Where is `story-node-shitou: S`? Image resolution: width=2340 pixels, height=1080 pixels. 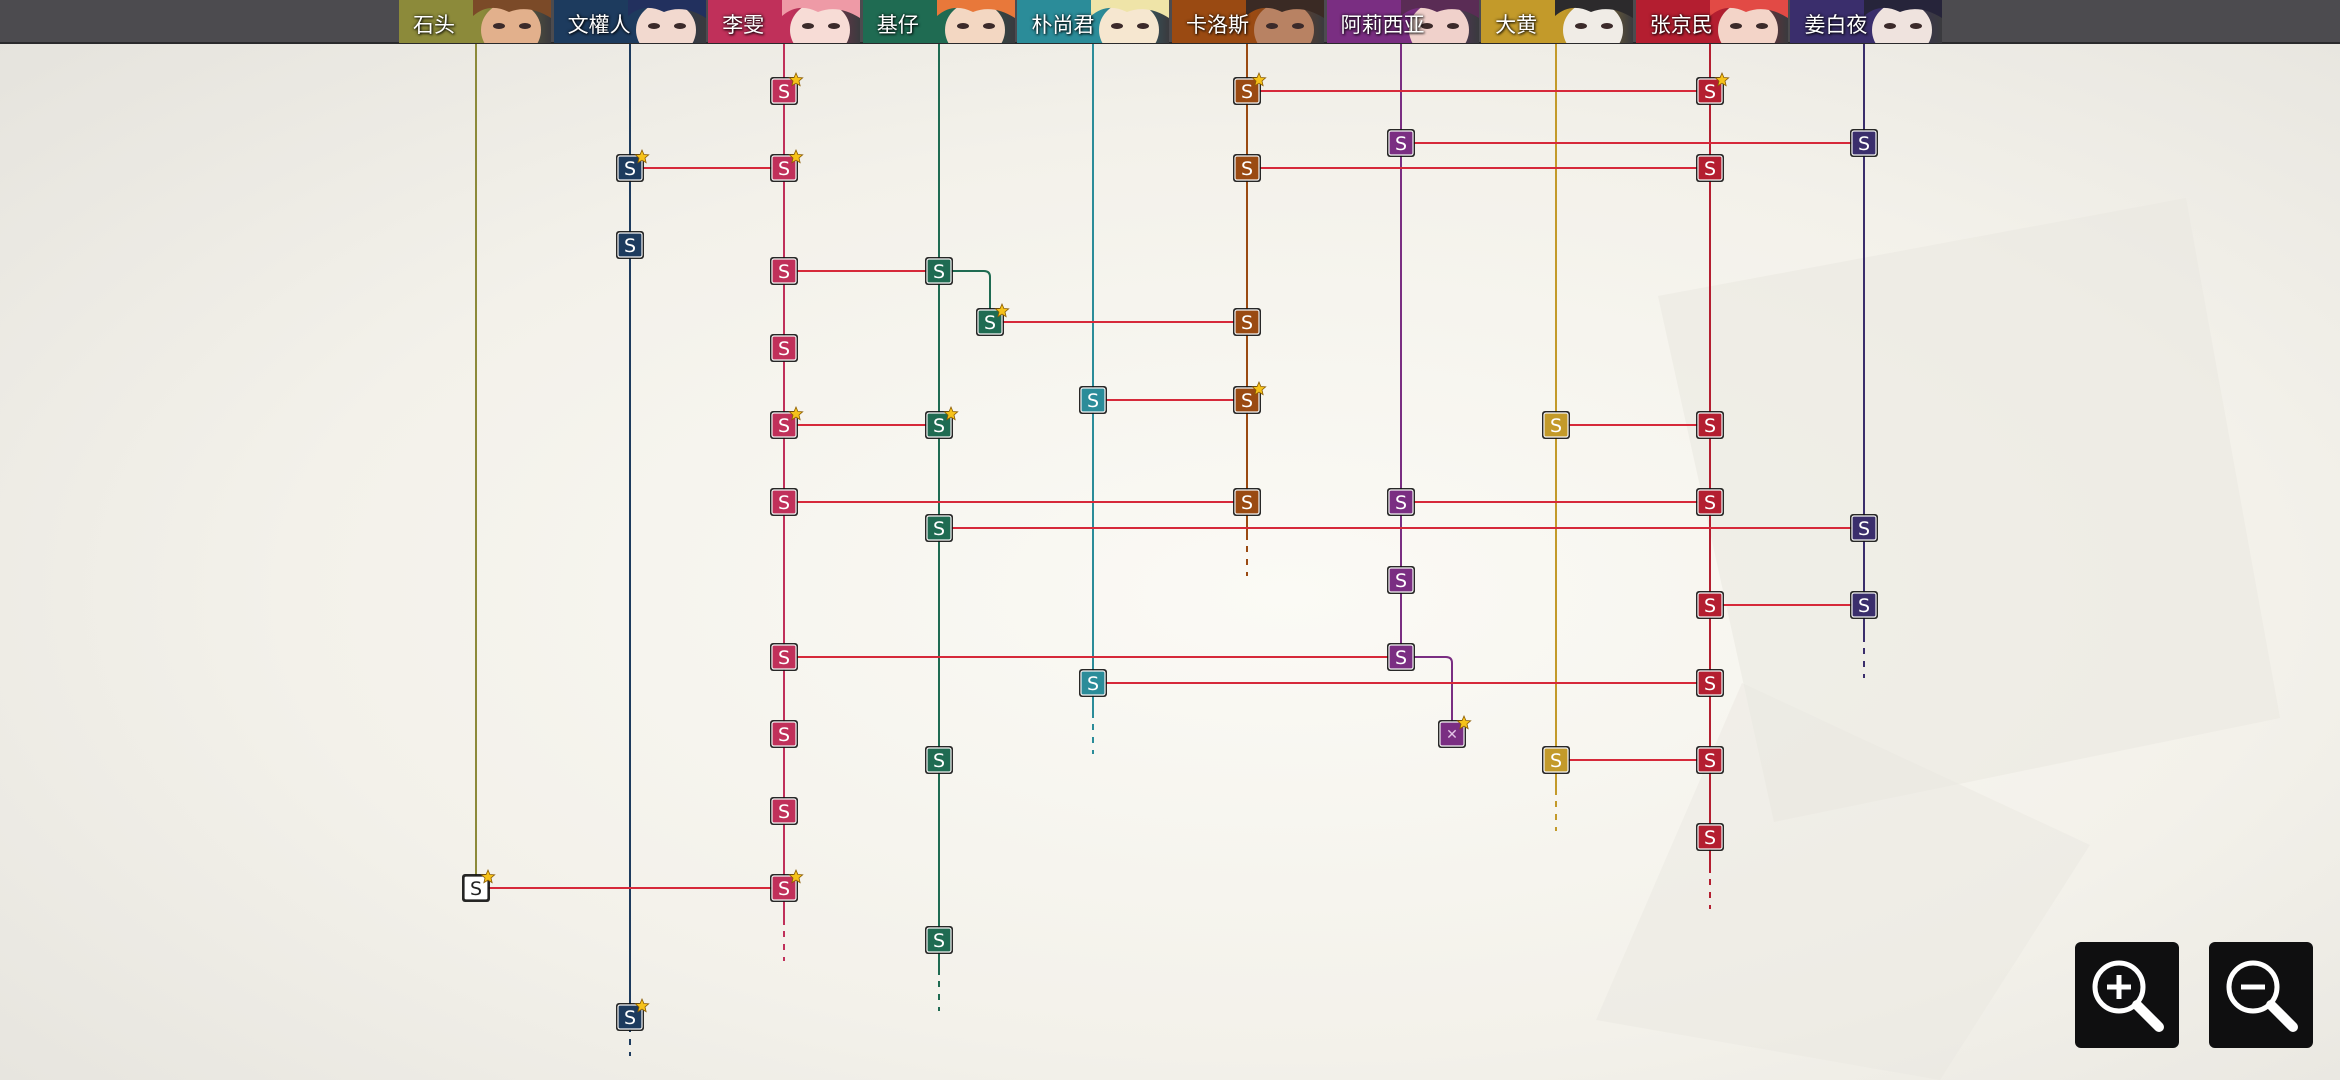
story-node-shitou: S is located at coordinates (479, 885).